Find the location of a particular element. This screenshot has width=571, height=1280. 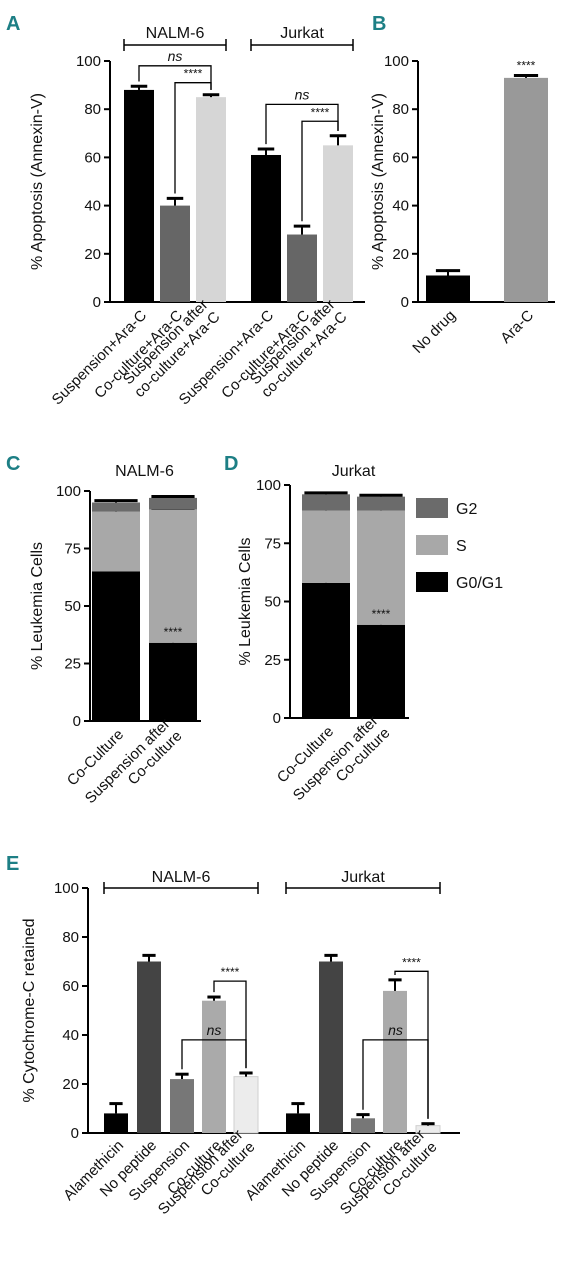

legend-label: S is located at coordinates (461, 546).